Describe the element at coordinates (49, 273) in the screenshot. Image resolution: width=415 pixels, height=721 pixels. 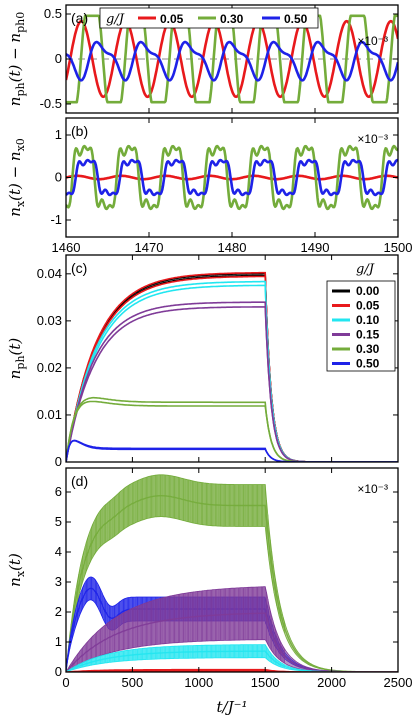
I see `y-tick-label: 0.04` at that location.